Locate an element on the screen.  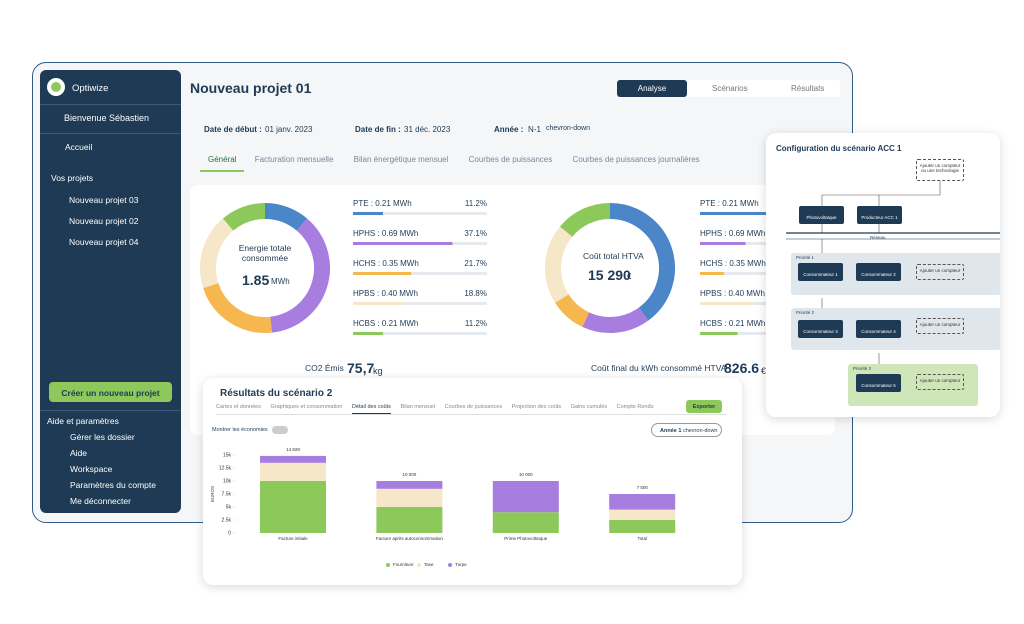
row-percent: 21.7% is located at coordinates (475, 263).